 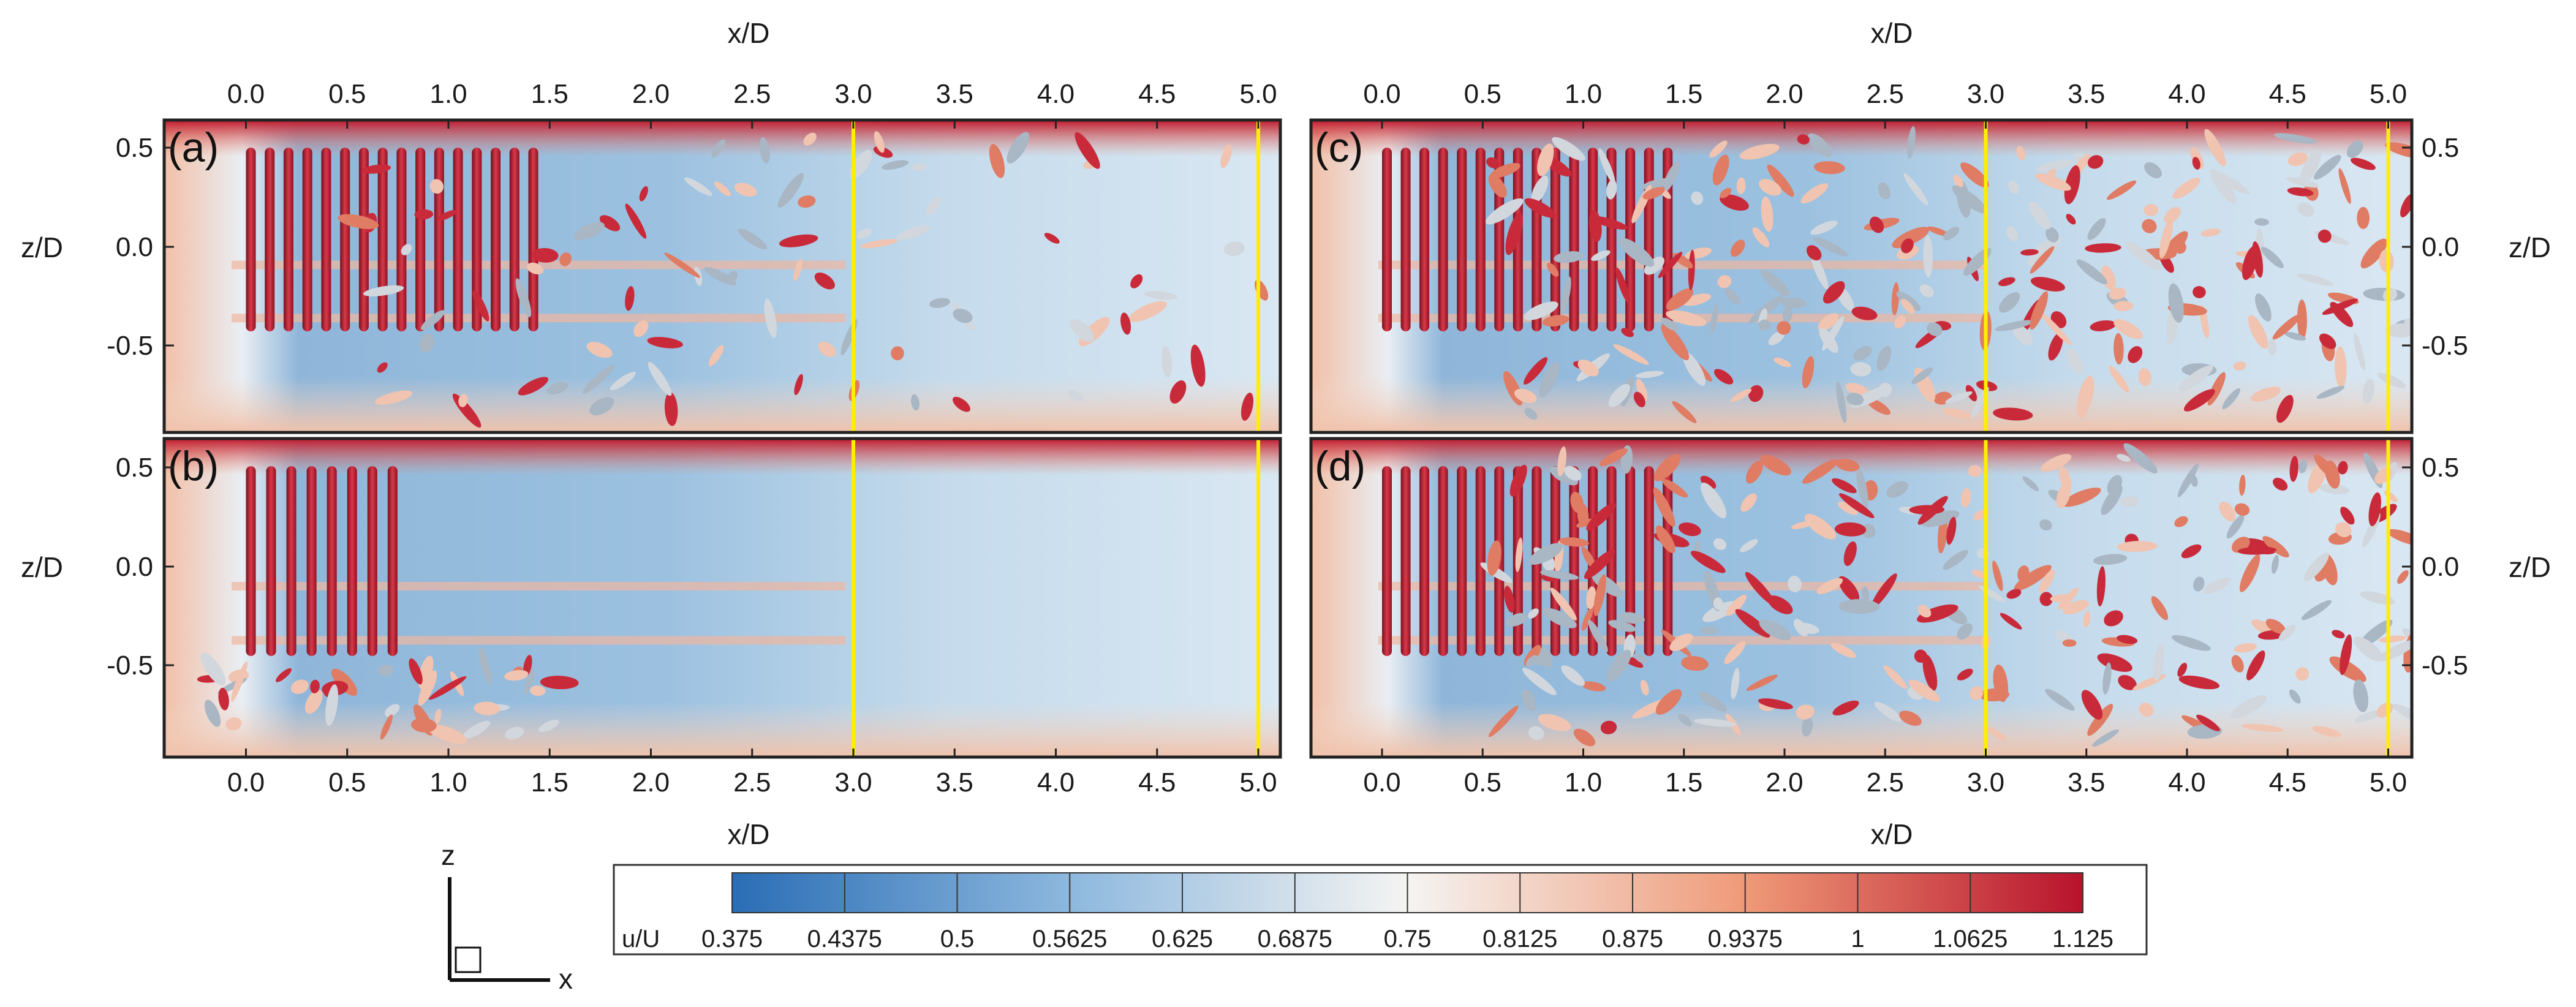 What do you see at coordinates (134, 247) in the screenshot?
I see `z-tick-label: 0.0` at bounding box center [134, 247].